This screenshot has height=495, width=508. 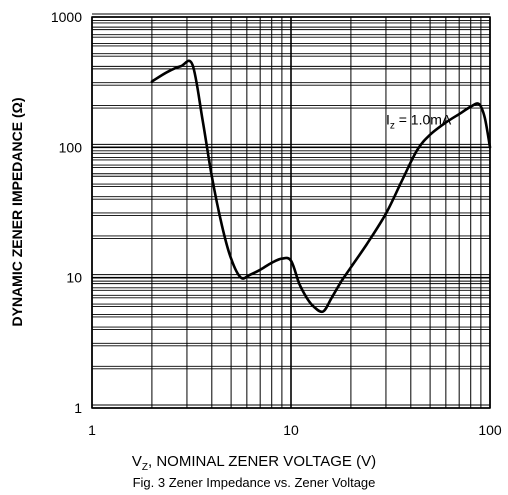 I want to click on y-tick-label: 1000, so click(x=66, y=17).